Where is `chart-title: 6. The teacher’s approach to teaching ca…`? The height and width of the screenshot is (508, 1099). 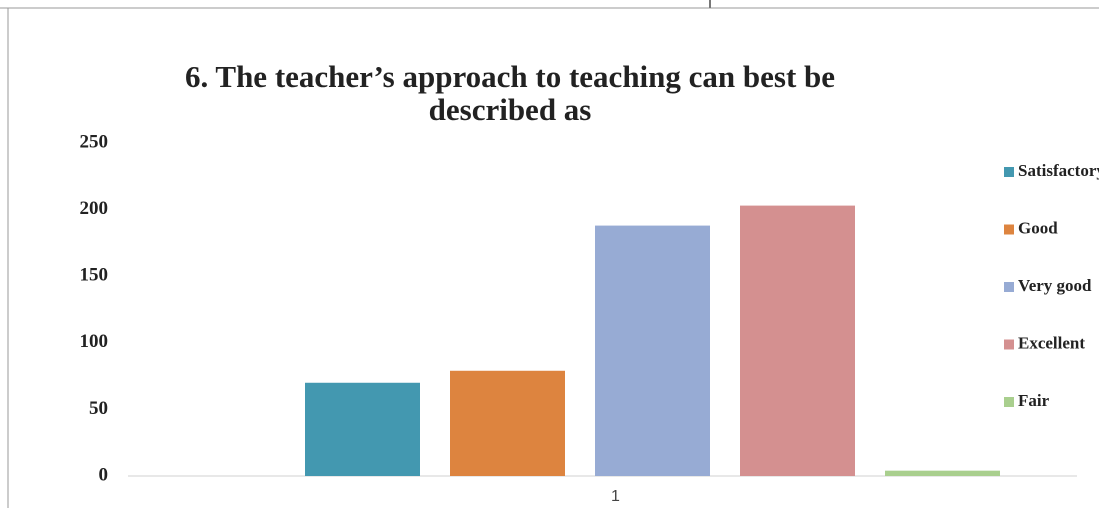
chart-title: 6. The teacher’s approach to teaching ca… is located at coordinates (510, 93).